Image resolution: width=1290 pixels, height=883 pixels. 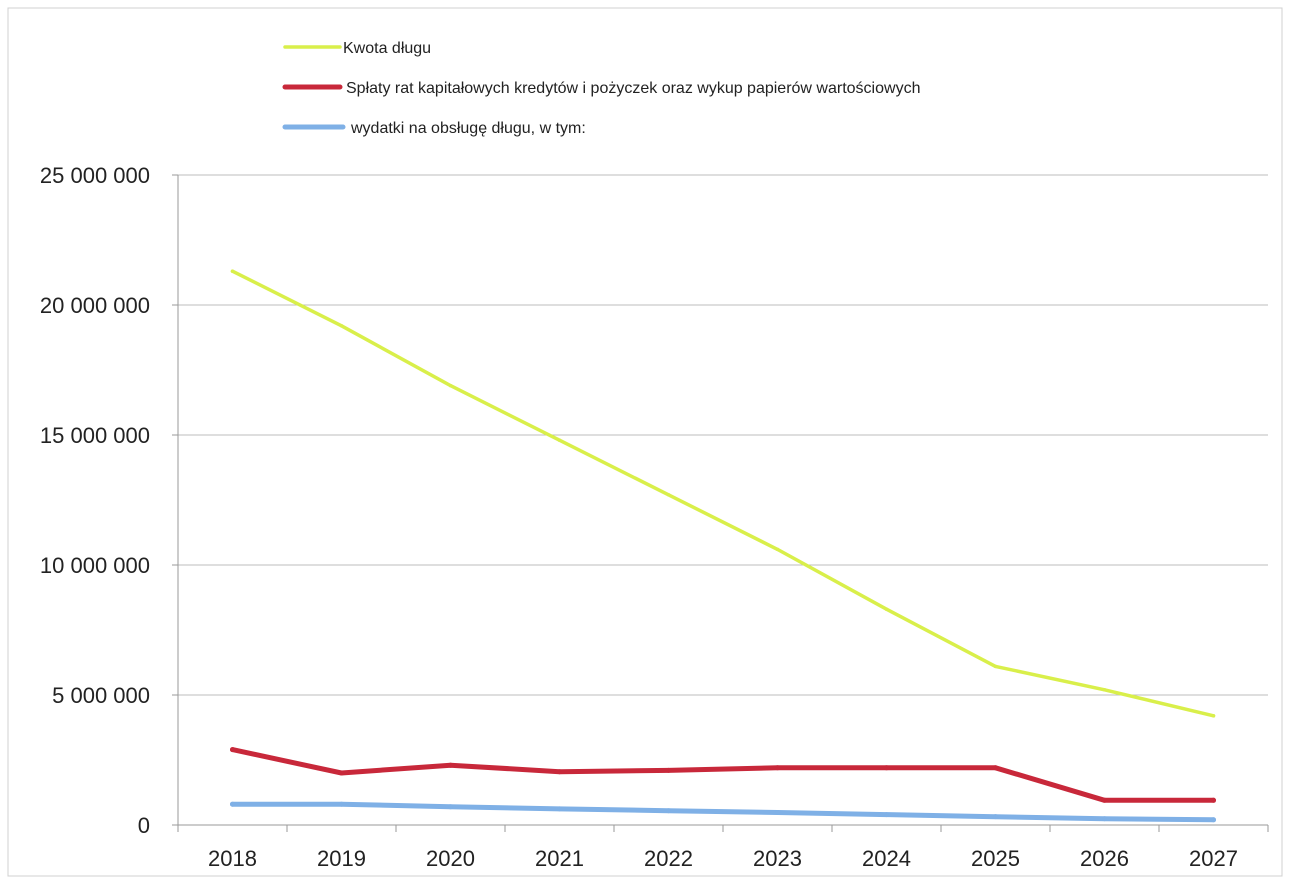 What do you see at coordinates (559, 858) in the screenshot?
I see `x-tick-label: 2021` at bounding box center [559, 858].